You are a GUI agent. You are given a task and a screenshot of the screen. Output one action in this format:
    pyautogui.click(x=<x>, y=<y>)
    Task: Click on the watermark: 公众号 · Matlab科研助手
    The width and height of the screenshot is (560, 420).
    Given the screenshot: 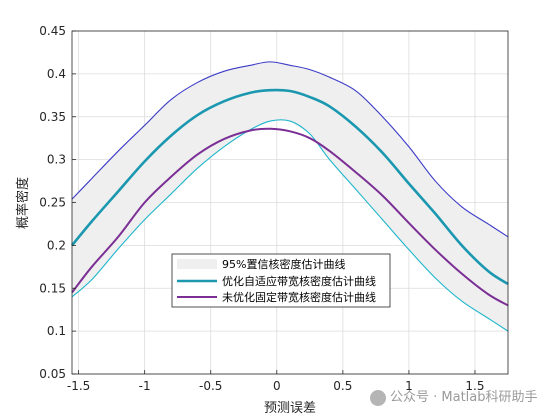 What is the action you would take?
    pyautogui.click(x=454, y=396)
    